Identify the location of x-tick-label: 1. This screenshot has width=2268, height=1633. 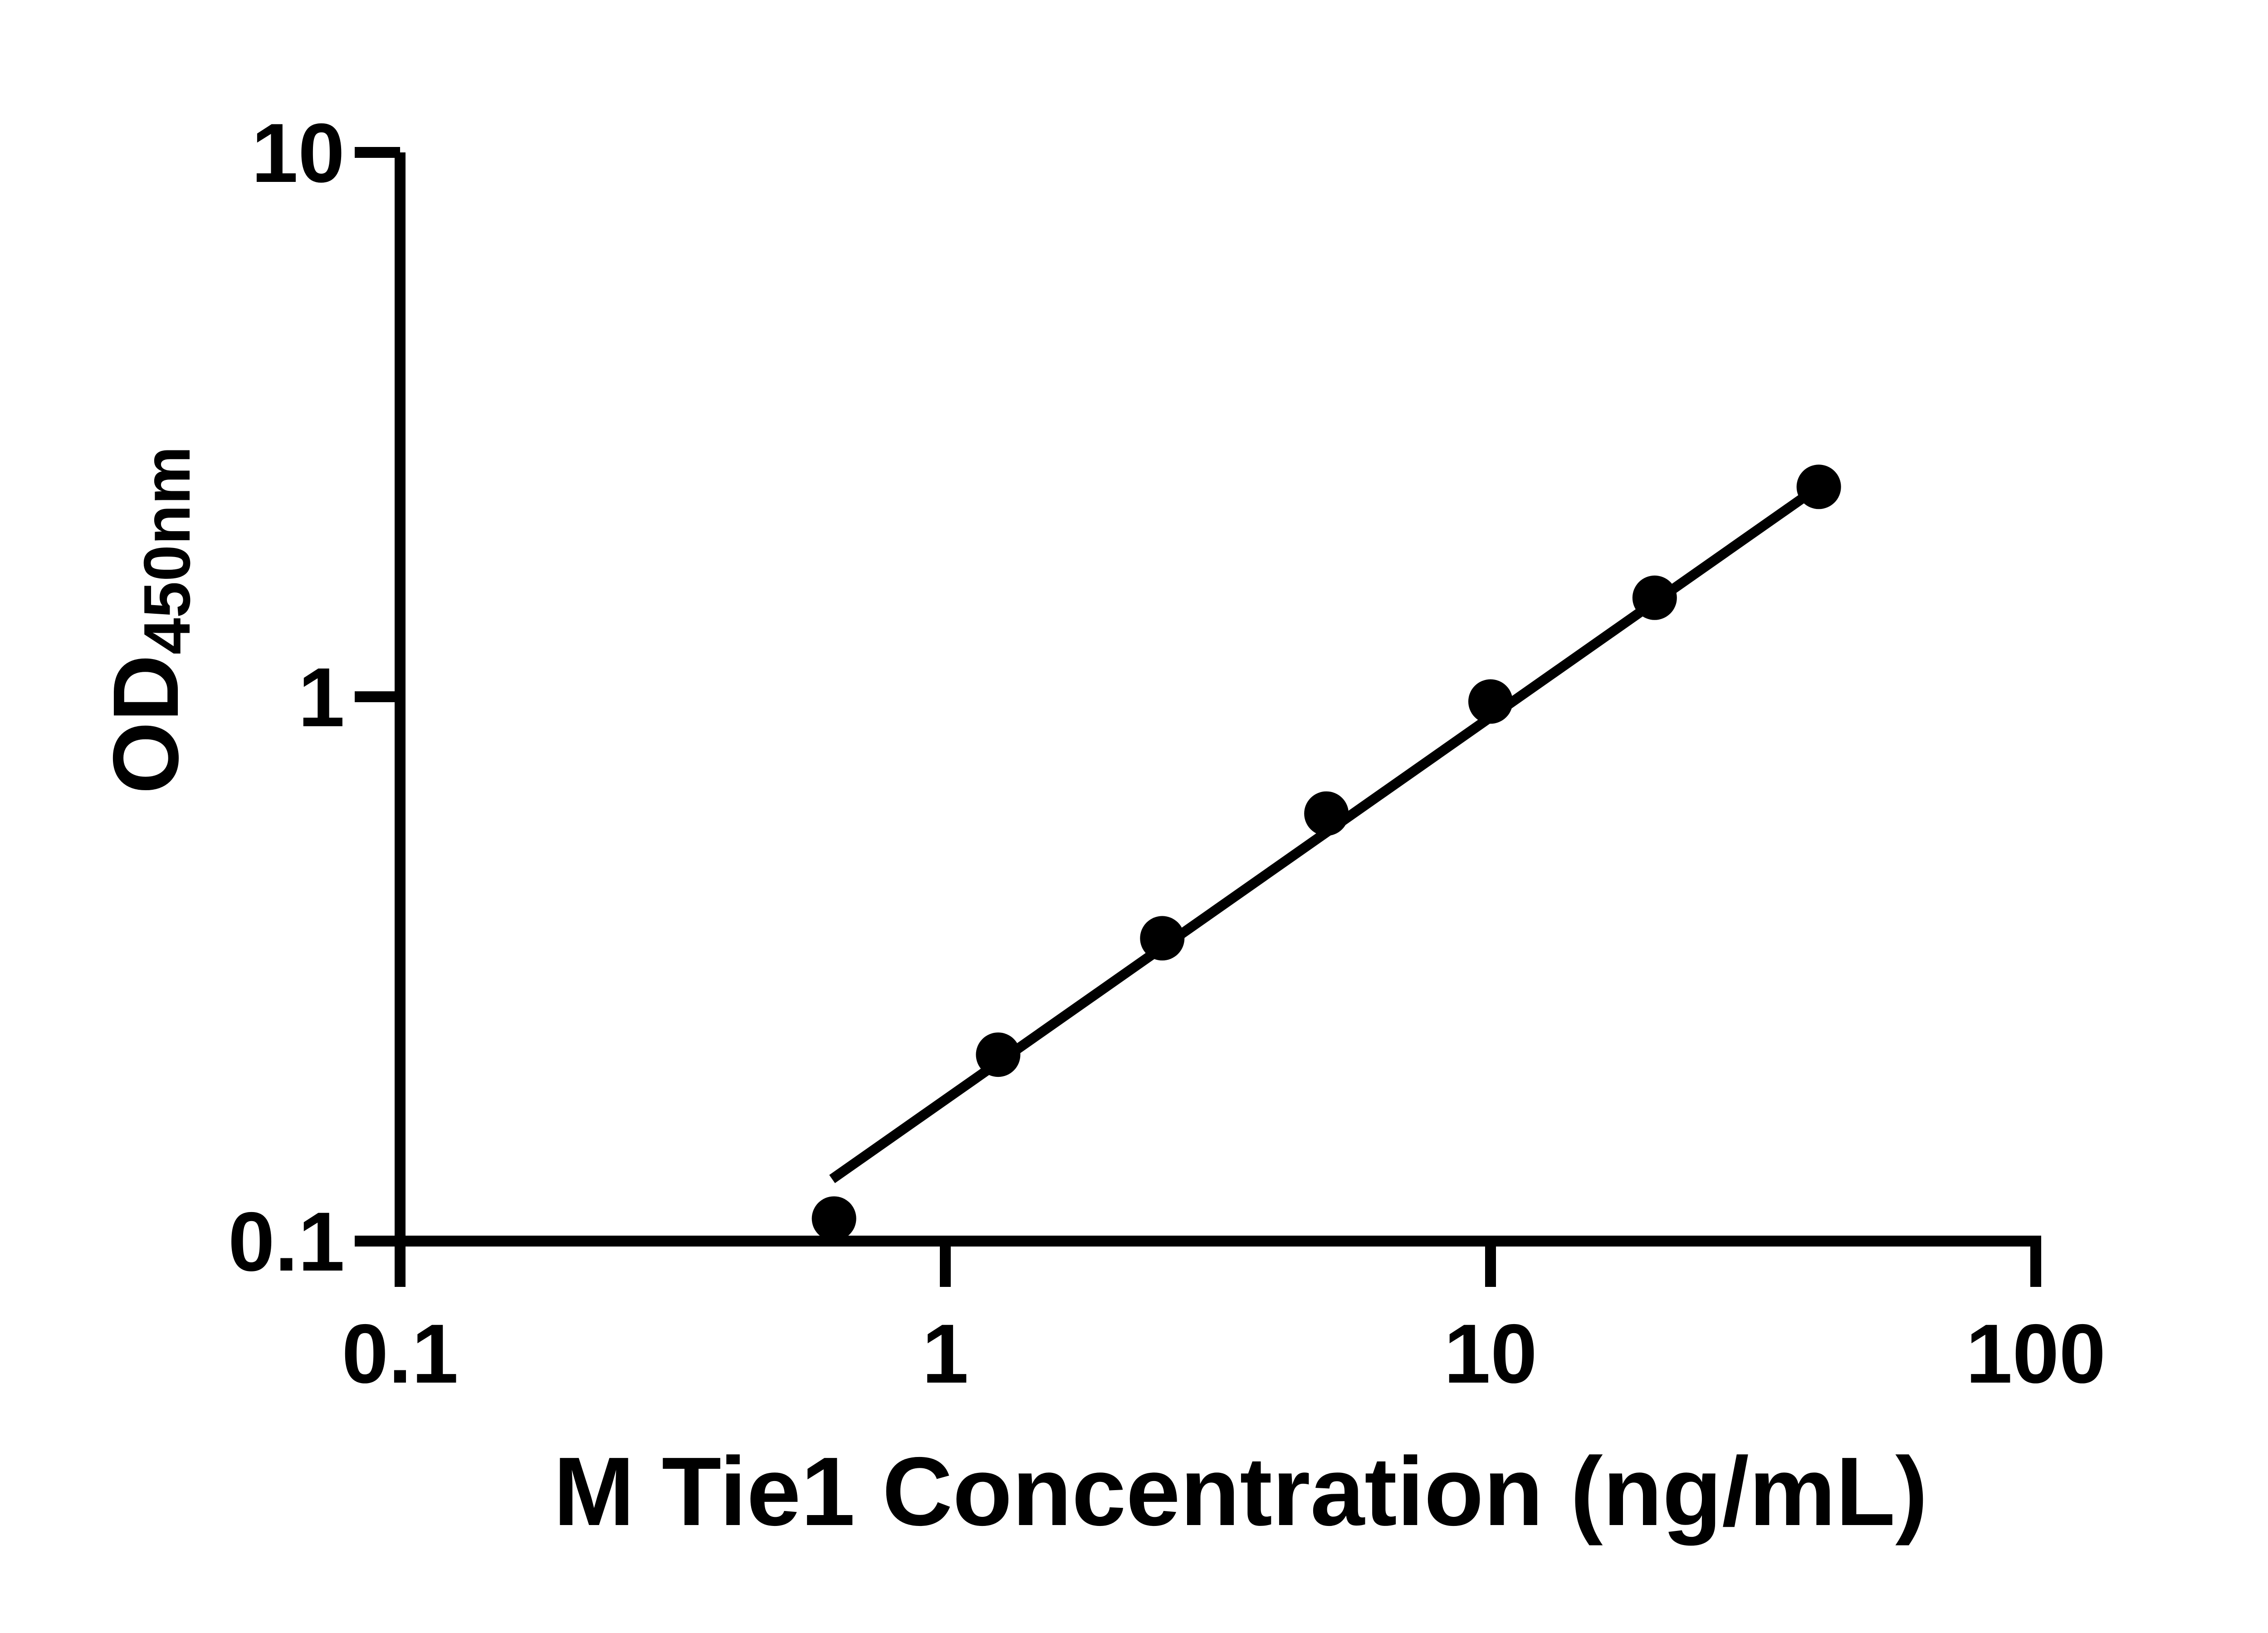
(946, 1354).